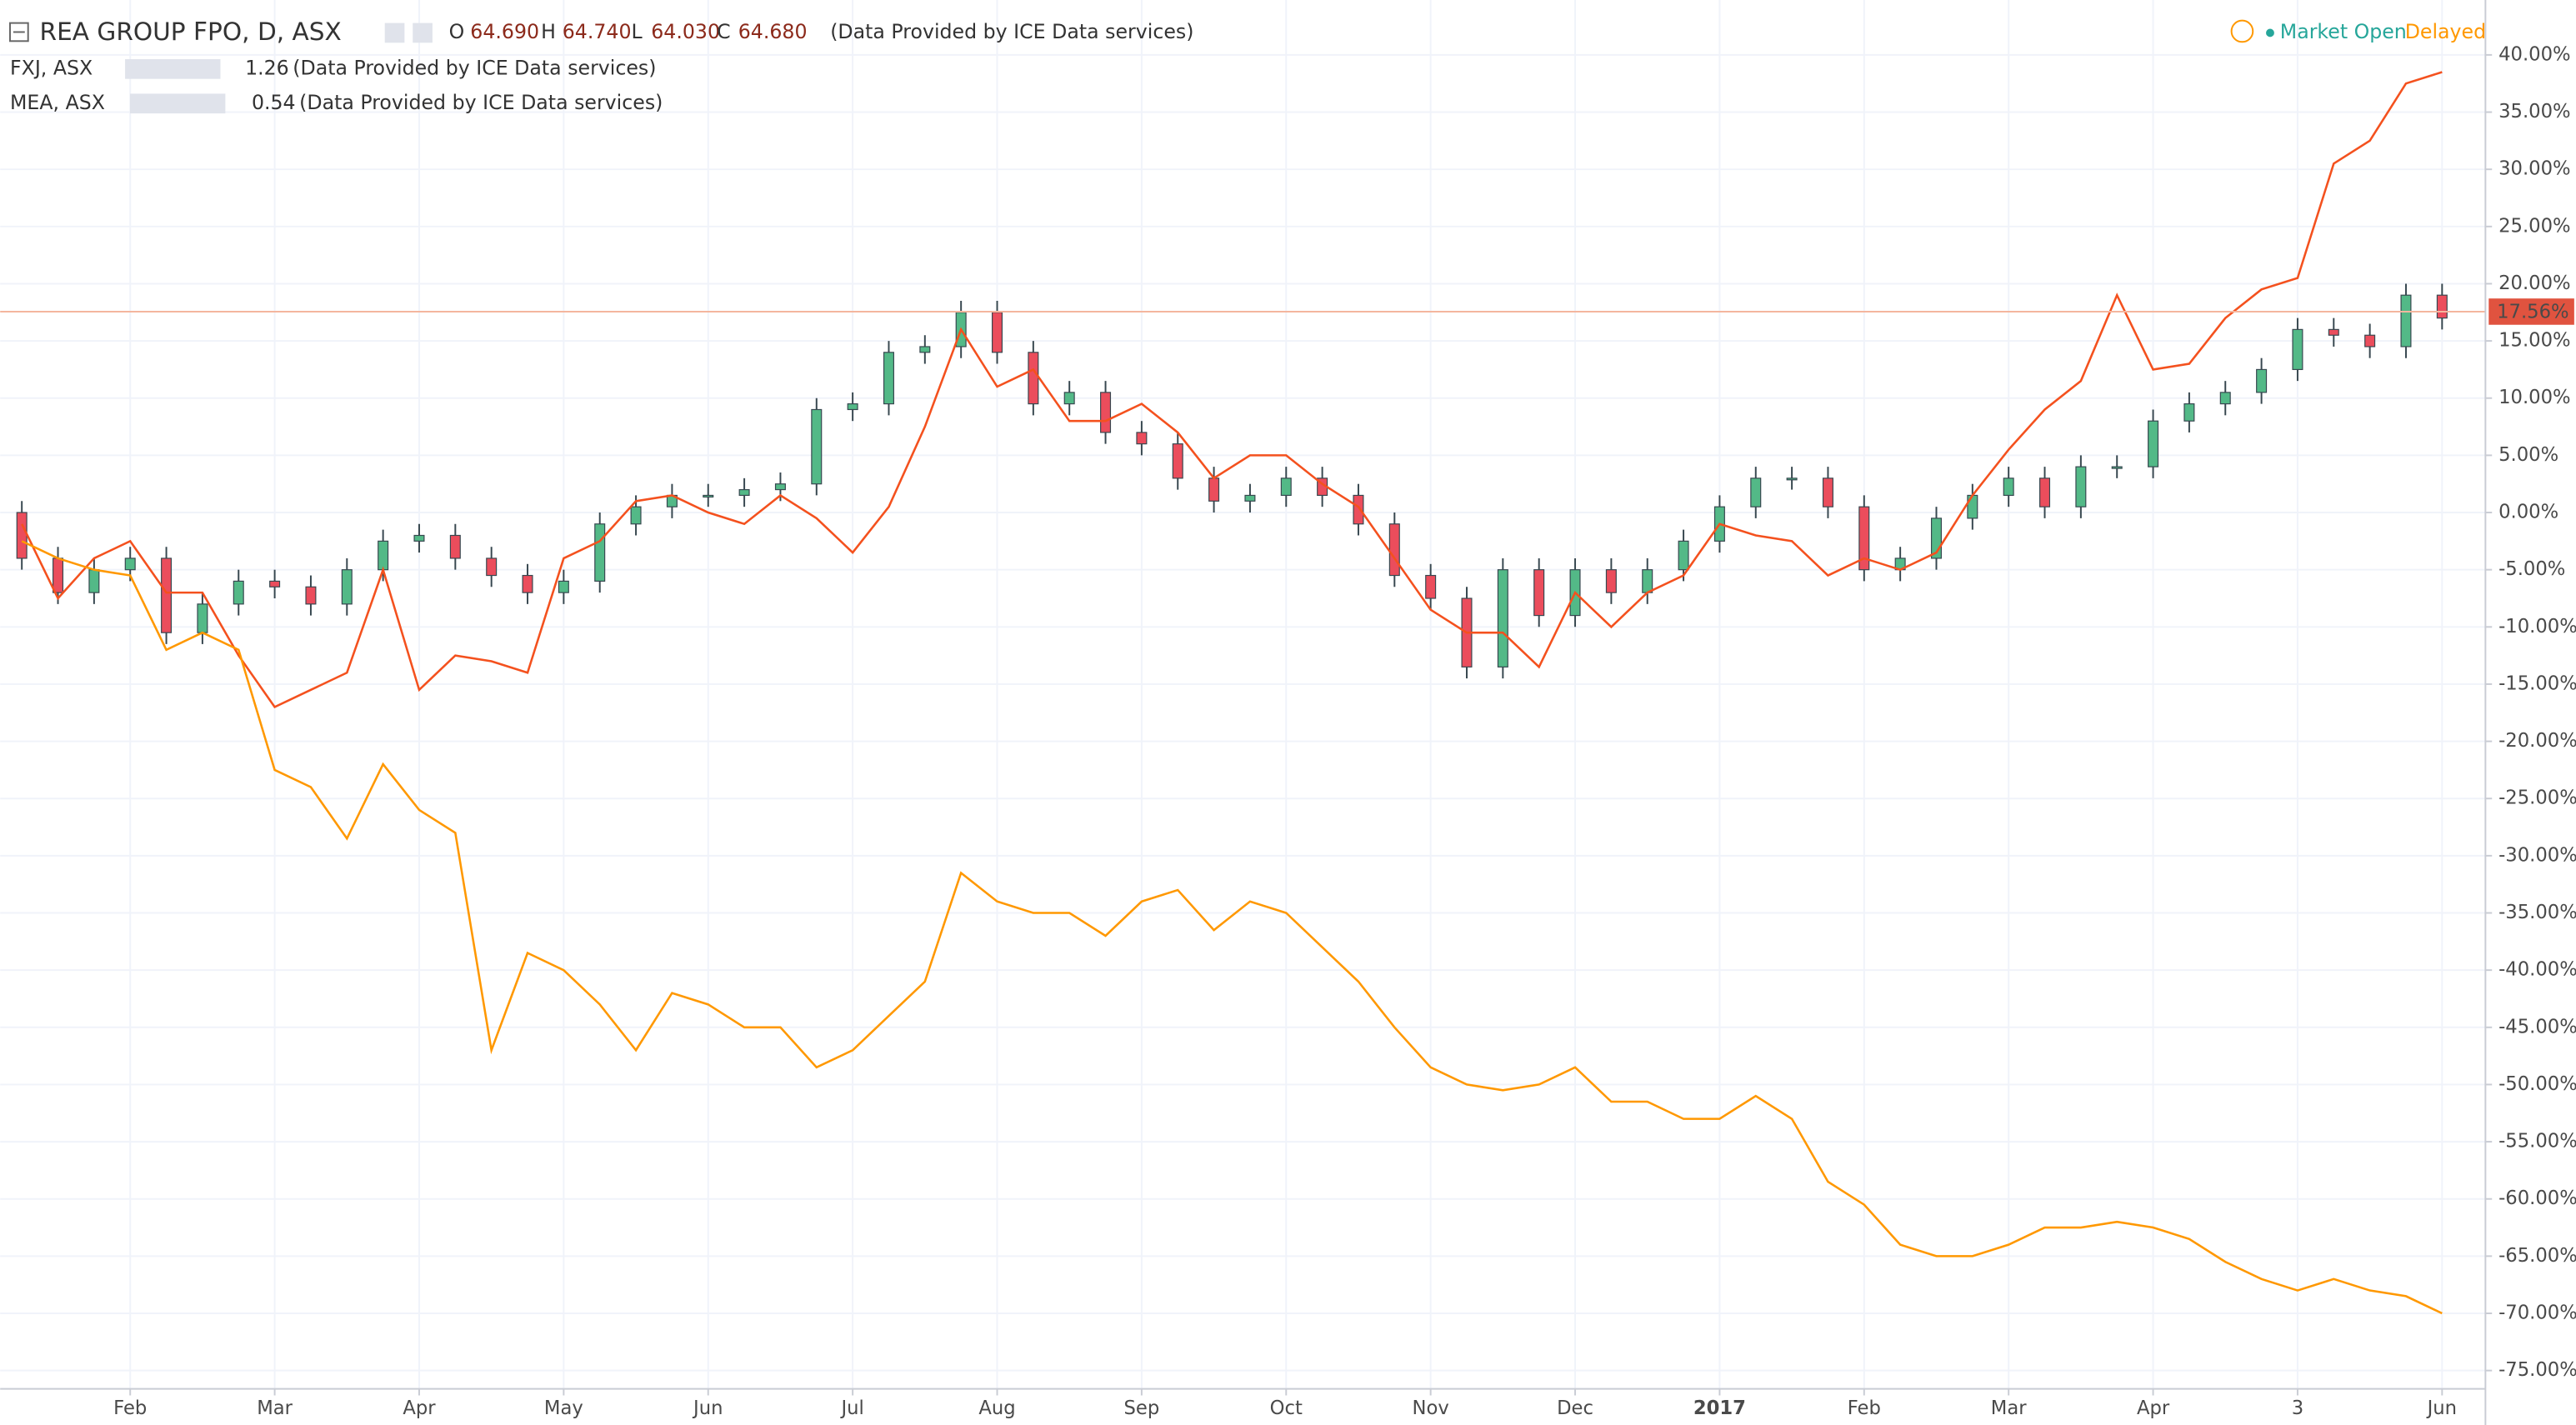 The image size is (2576, 1425). Describe the element at coordinates (481, 102) in the screenshot. I see `data-source: (Data Provided by ICE Data services)` at that location.